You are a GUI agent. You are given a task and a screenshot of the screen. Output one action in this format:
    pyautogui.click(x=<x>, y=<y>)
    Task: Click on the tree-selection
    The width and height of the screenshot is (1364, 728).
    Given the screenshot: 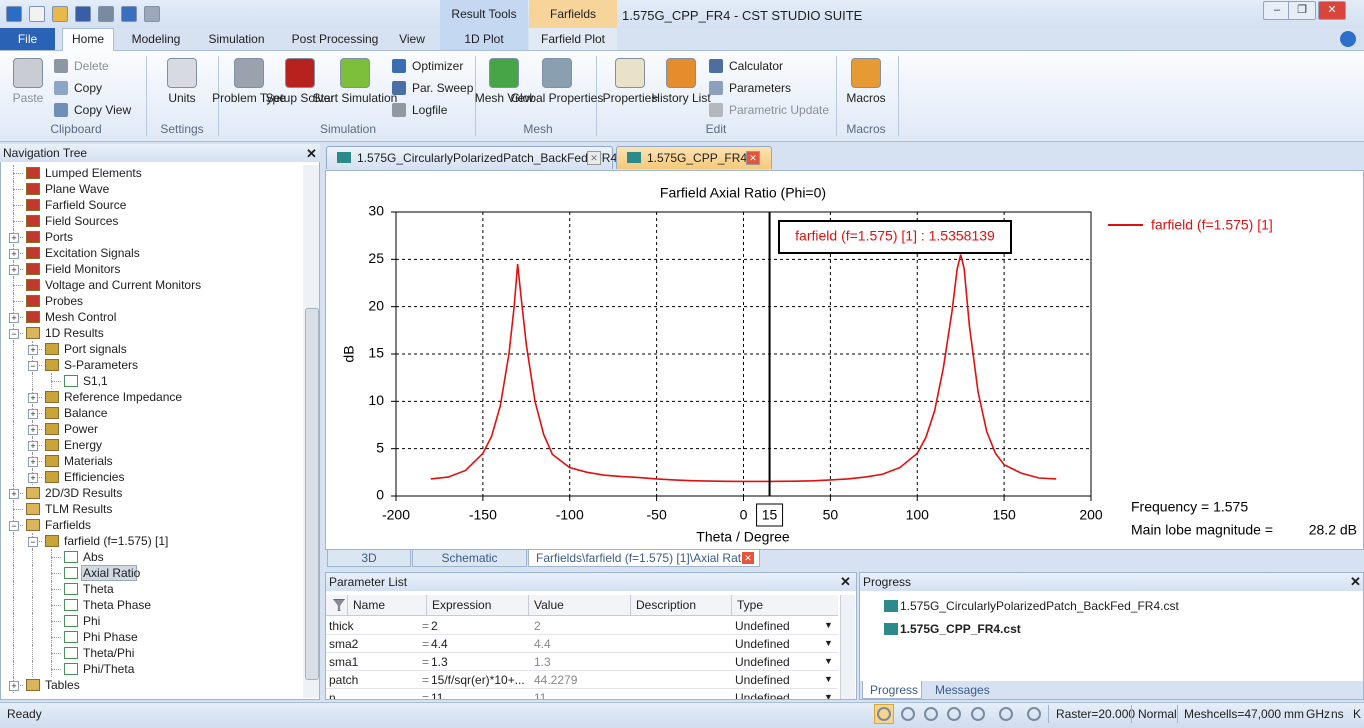 What is the action you would take?
    pyautogui.click(x=109, y=573)
    